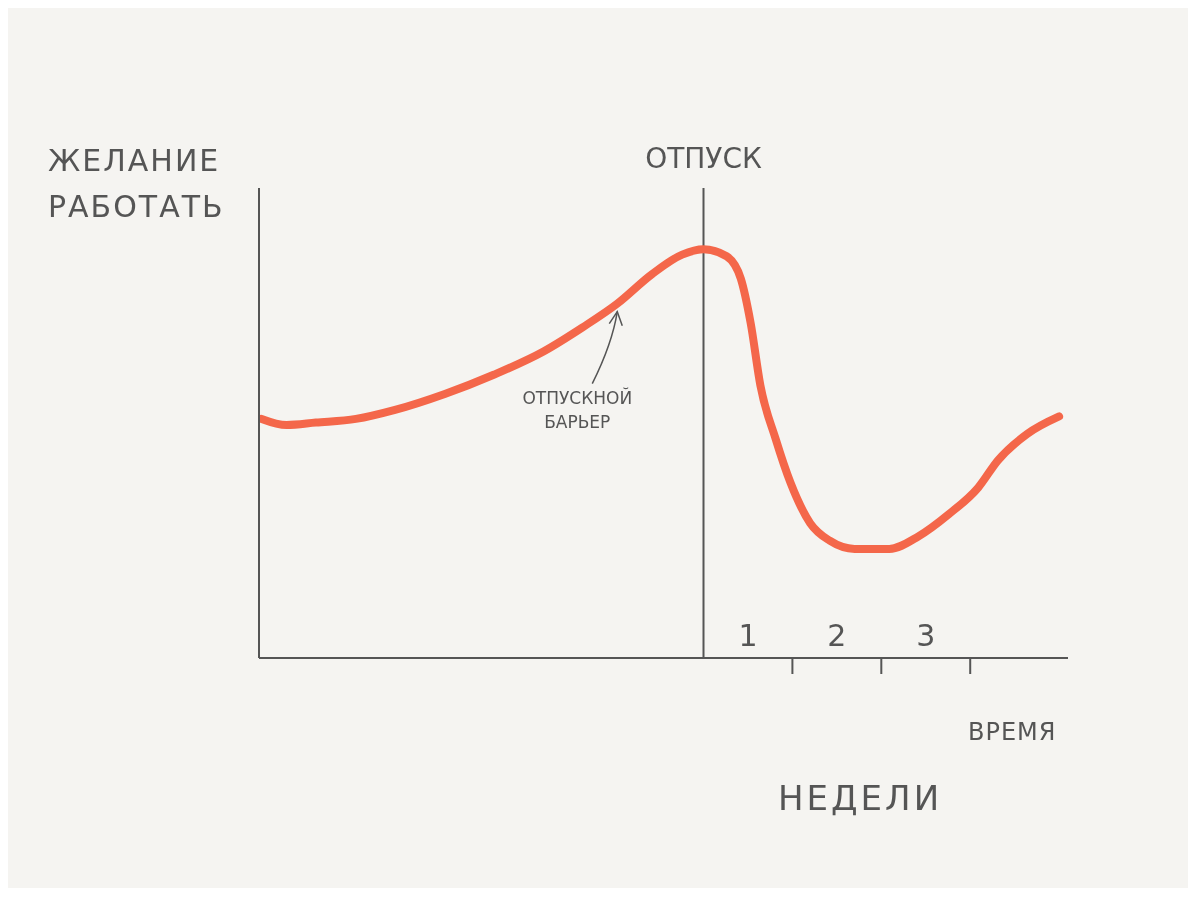  Describe the element at coordinates (837, 635) in the screenshot. I see `x-tick-label: 2` at that location.